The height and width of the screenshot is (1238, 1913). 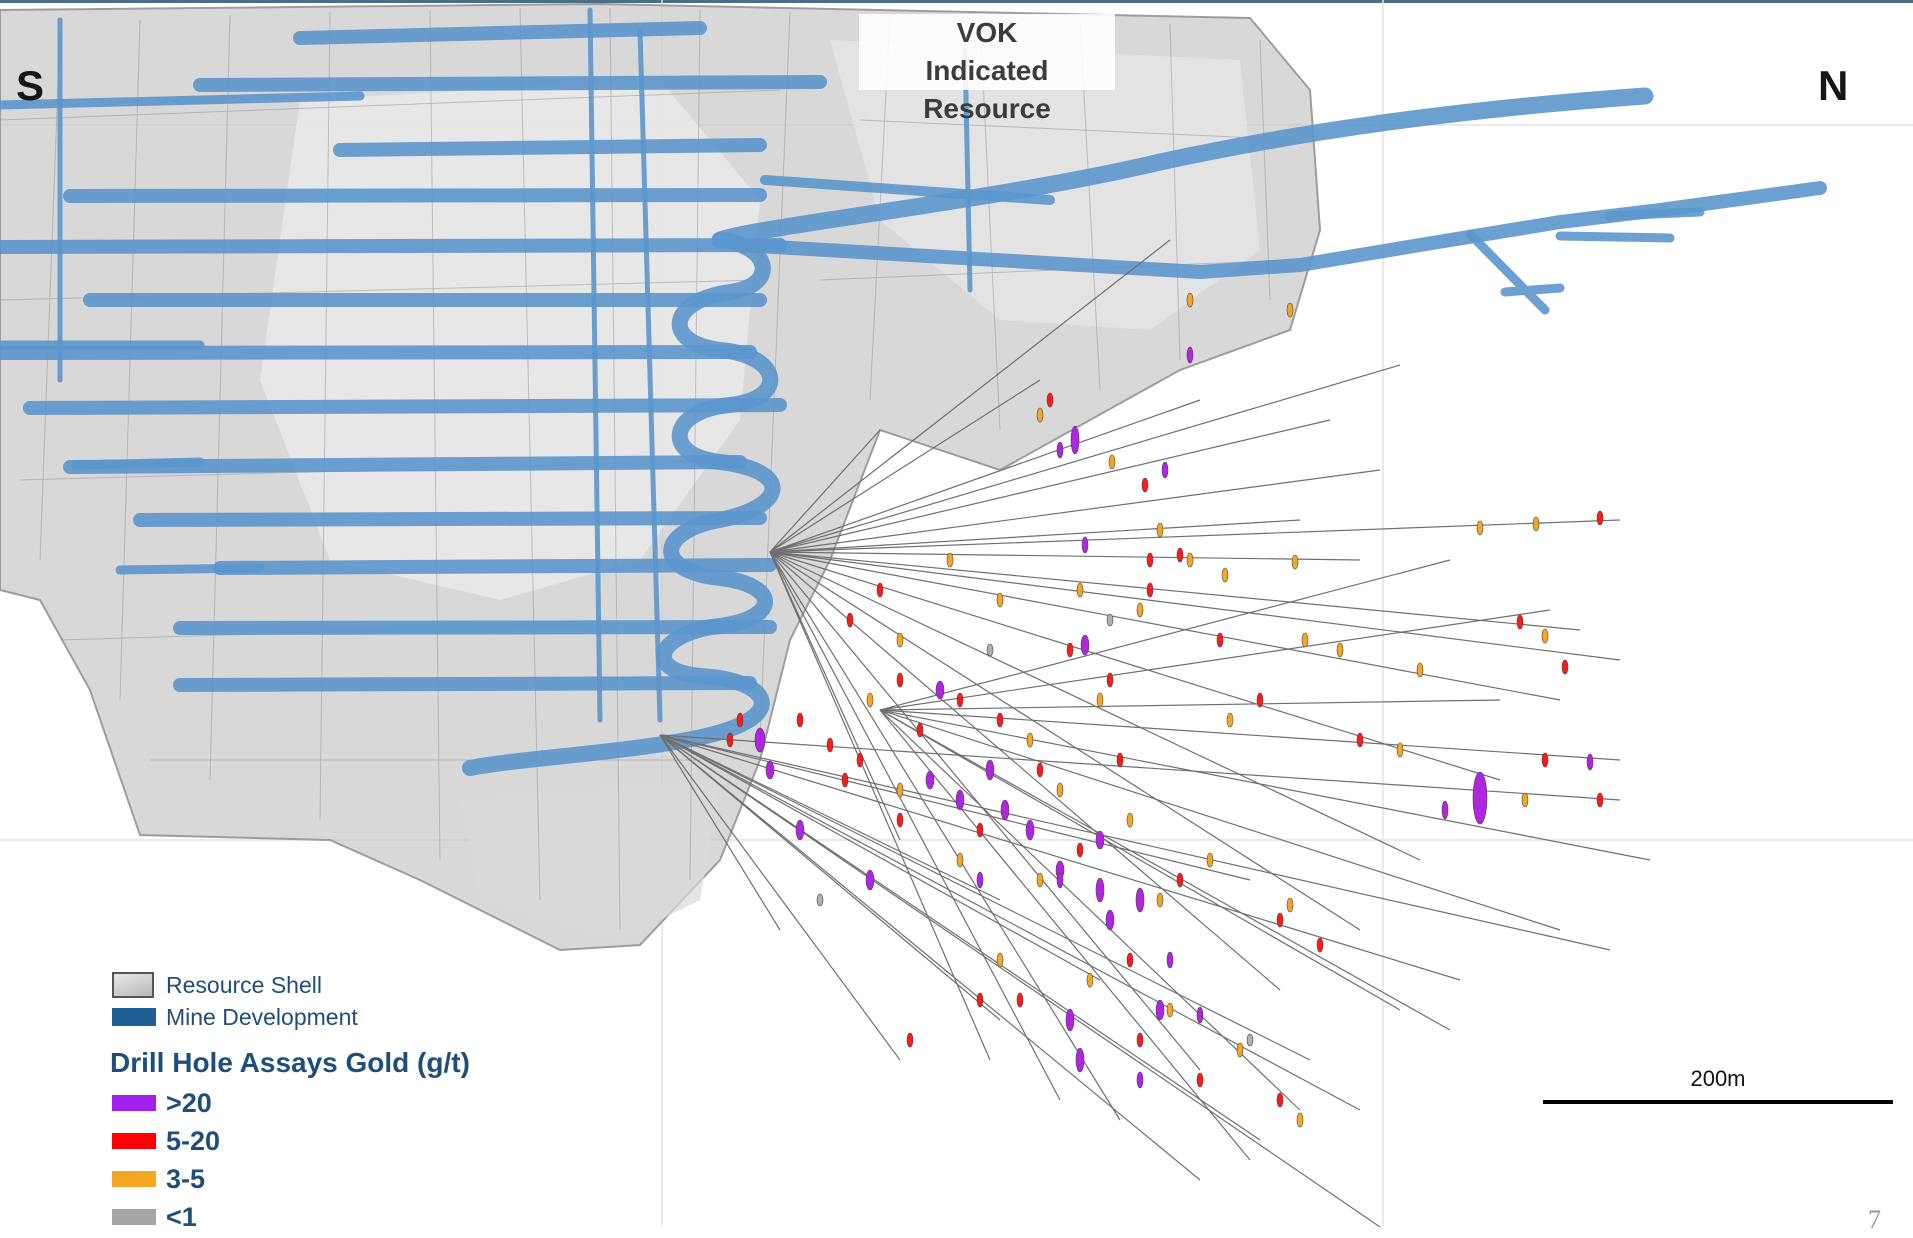 What do you see at coordinates (189, 1103) in the screenshot?
I see `assay-gt20-label: >20` at bounding box center [189, 1103].